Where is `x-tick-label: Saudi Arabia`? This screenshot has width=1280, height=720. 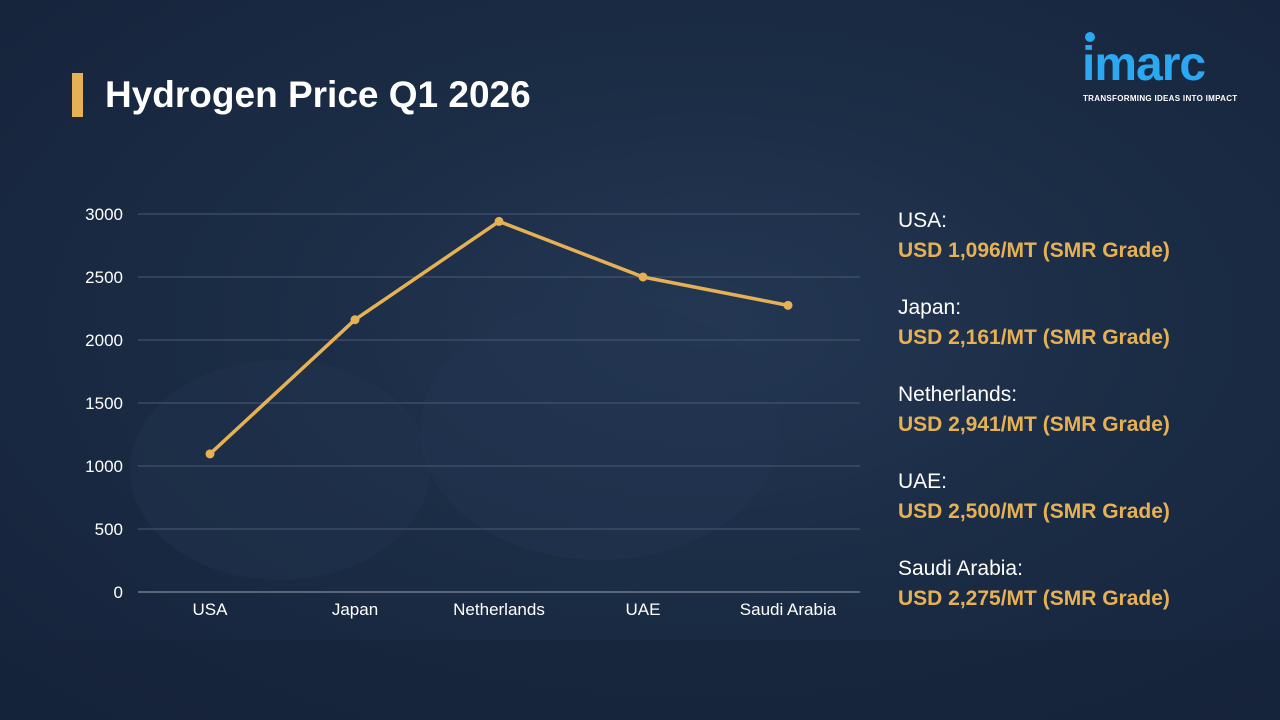 x-tick-label: Saudi Arabia is located at coordinates (788, 609).